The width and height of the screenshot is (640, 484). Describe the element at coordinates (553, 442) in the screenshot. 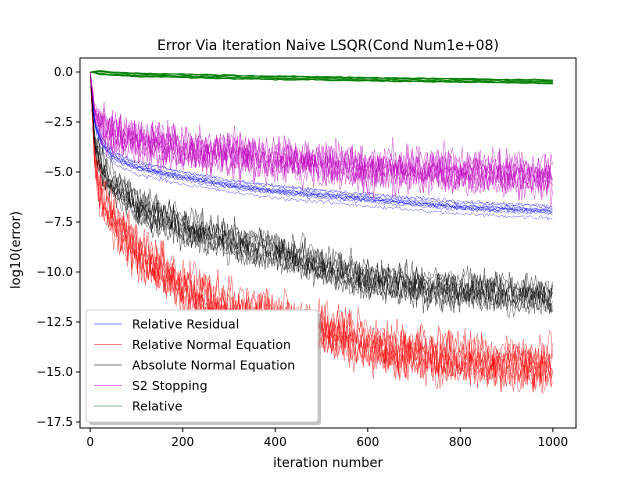

I see `x-tick-label: 1000` at that location.